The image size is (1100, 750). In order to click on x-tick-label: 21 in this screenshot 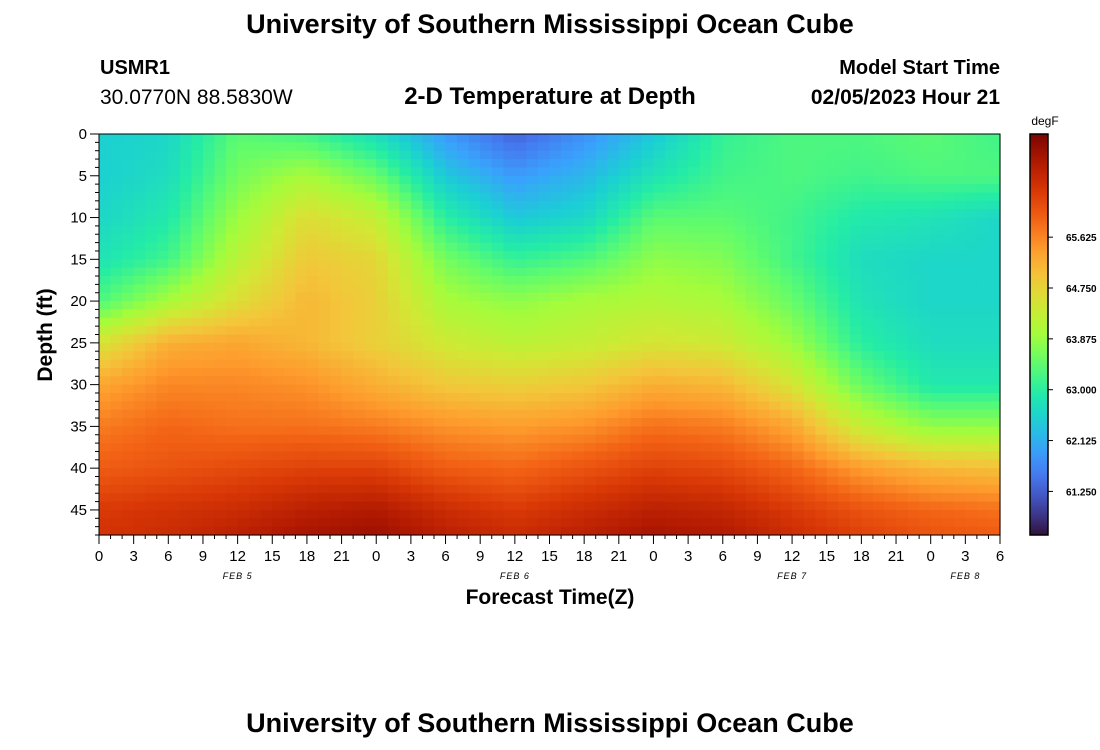, I will do `click(341, 556)`.